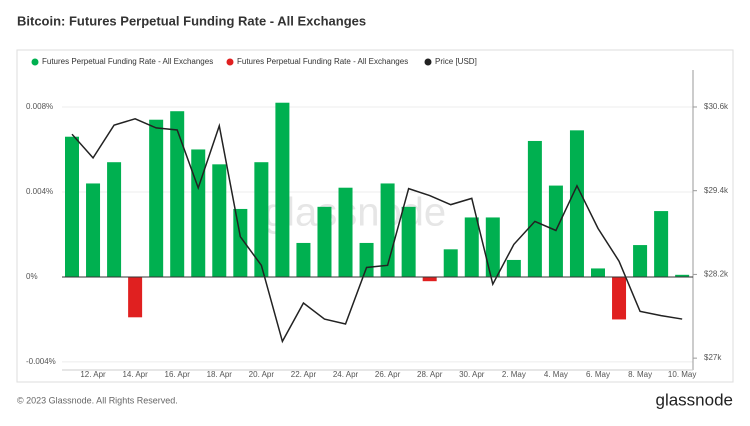  What do you see at coordinates (556, 374) in the screenshot?
I see `x-tick-label: 4. May` at bounding box center [556, 374].